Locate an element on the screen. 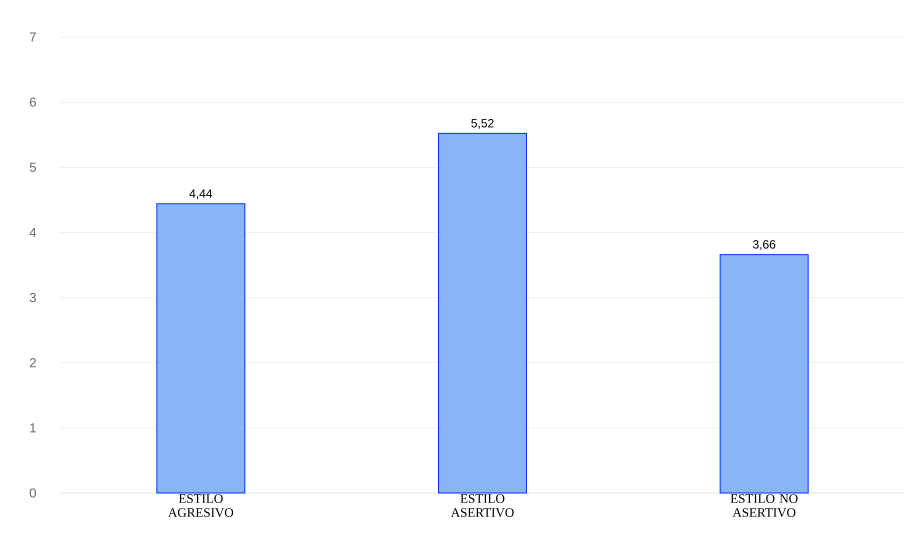  data-label: 4,44 is located at coordinates (200, 194).